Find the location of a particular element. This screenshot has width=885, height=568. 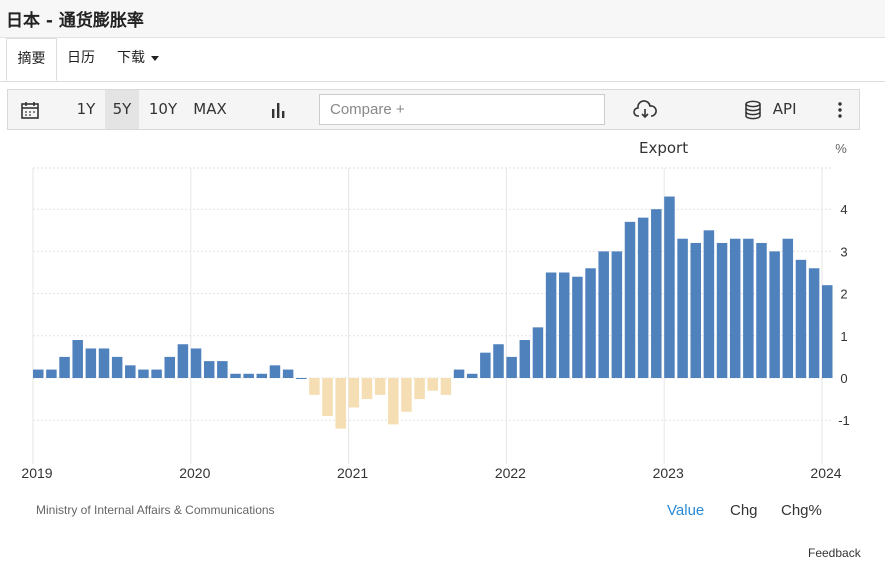

y-tick-label: 2 is located at coordinates (843, 294).